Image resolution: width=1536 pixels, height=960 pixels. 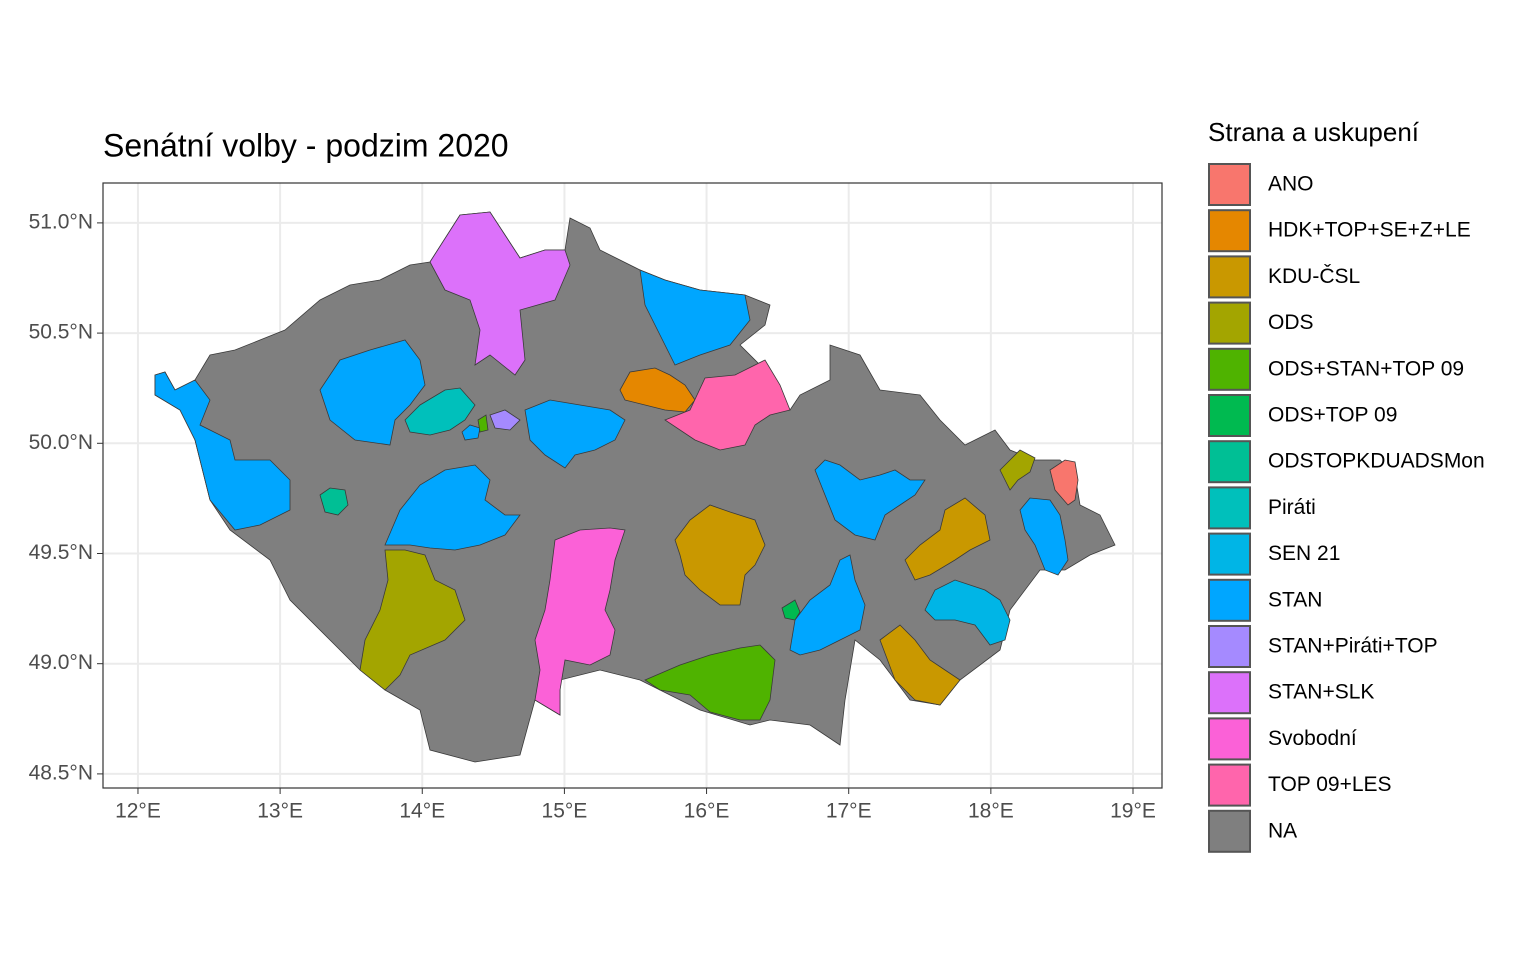 I want to click on y-tick-label: 50.0°N, so click(x=61, y=442).